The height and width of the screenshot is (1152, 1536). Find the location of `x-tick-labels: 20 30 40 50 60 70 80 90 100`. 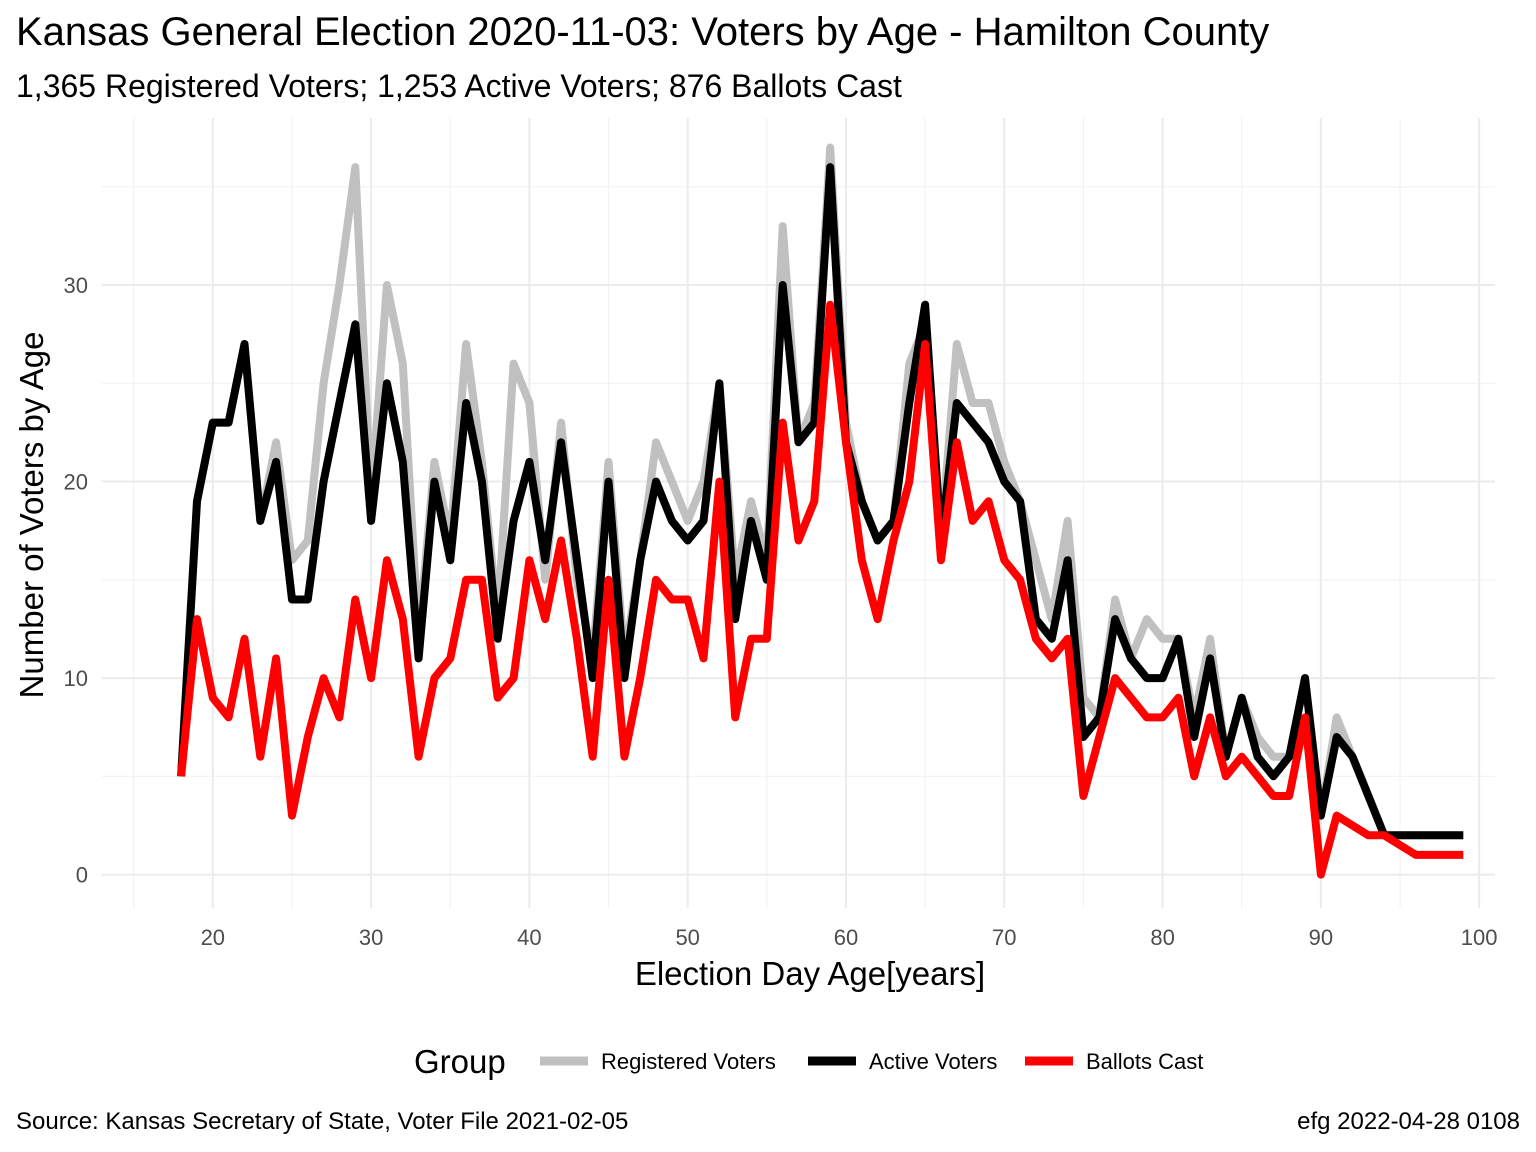

x-tick-labels: 20 30 40 50 60 70 80 90 100 is located at coordinates (849, 937).